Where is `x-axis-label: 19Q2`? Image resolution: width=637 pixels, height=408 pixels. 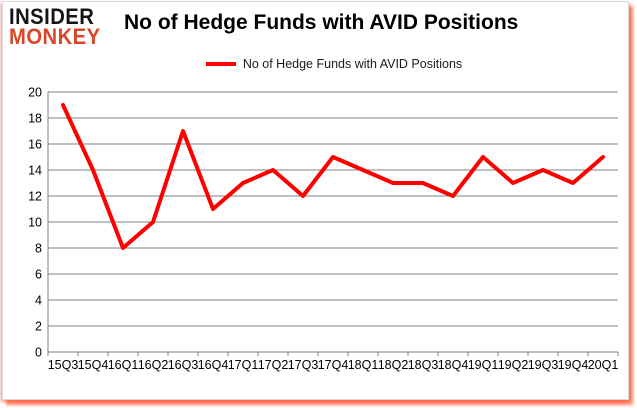 x-axis-label: 19Q2 is located at coordinates (513, 365).